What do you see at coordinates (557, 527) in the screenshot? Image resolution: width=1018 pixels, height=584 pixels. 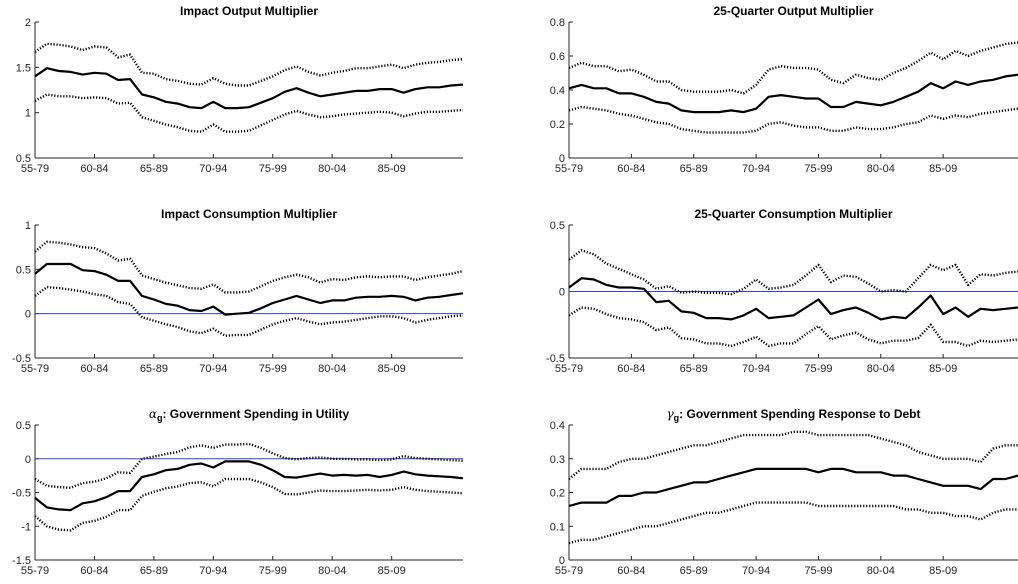 I see `y-tick-label: 0.1` at bounding box center [557, 527].